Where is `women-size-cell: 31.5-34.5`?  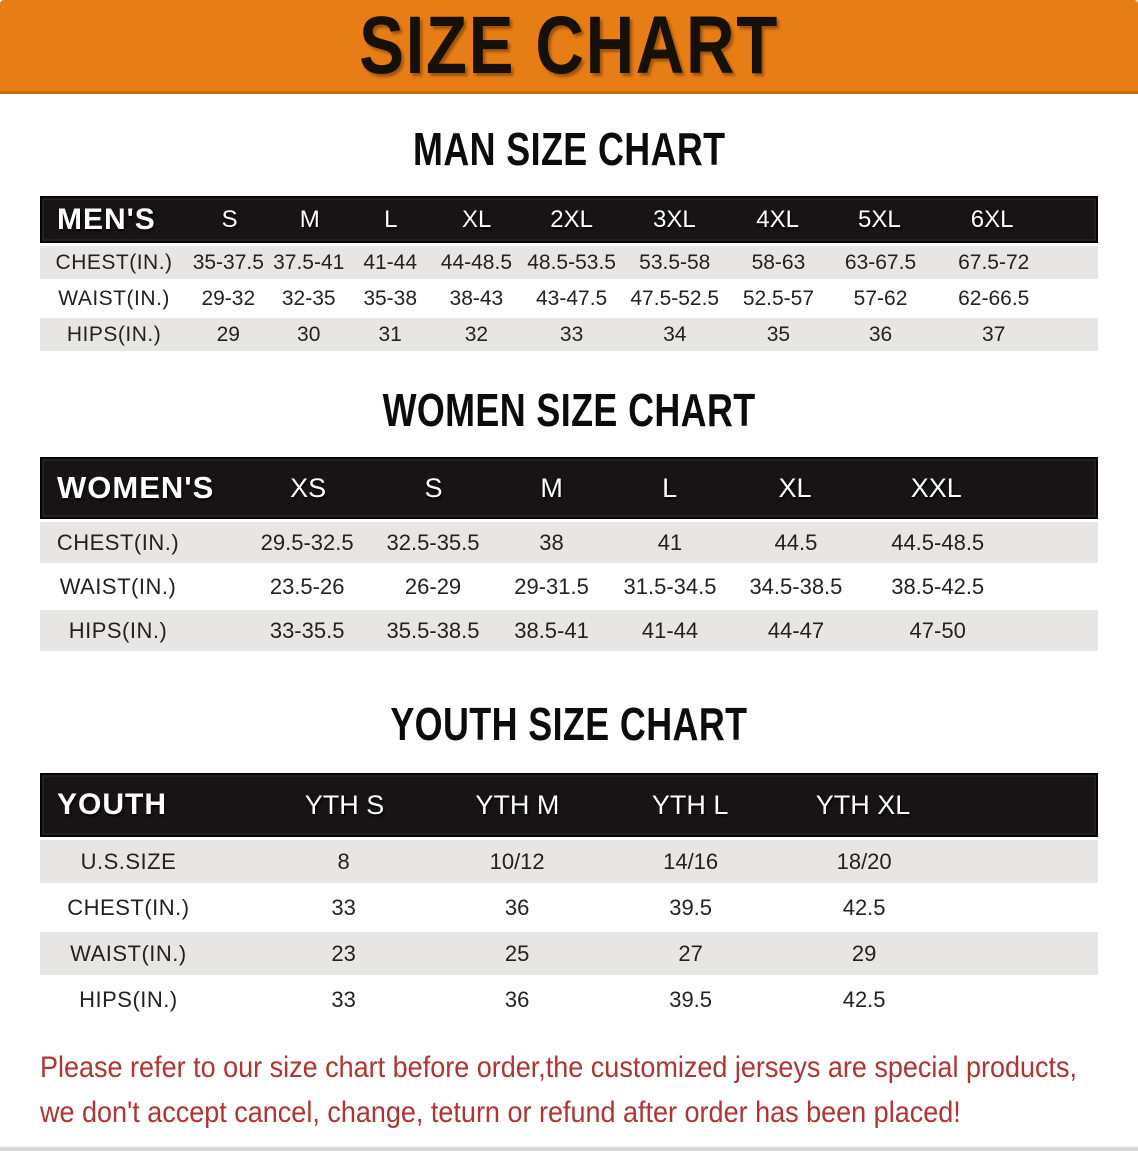 women-size-cell: 31.5-34.5 is located at coordinates (670, 586).